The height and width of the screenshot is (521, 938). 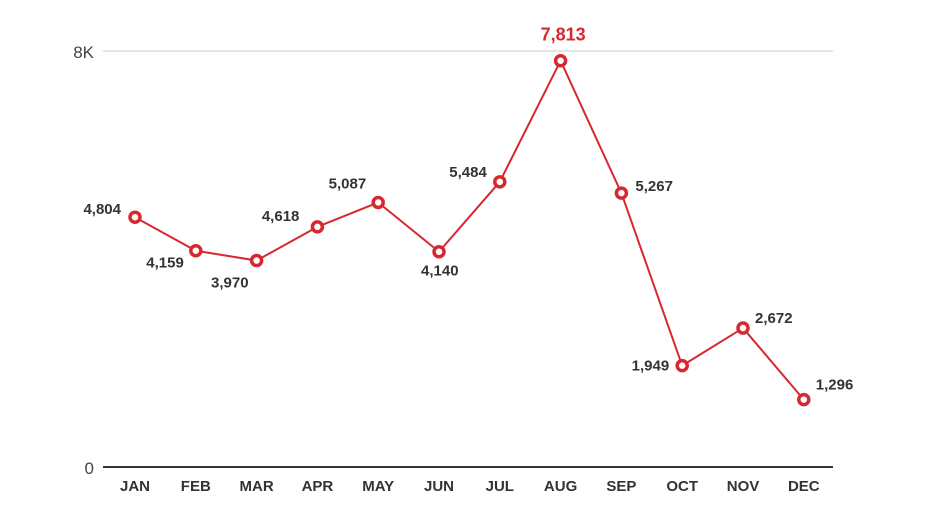 What do you see at coordinates (500, 486) in the screenshot?
I see `x-tick-label: JUL` at bounding box center [500, 486].